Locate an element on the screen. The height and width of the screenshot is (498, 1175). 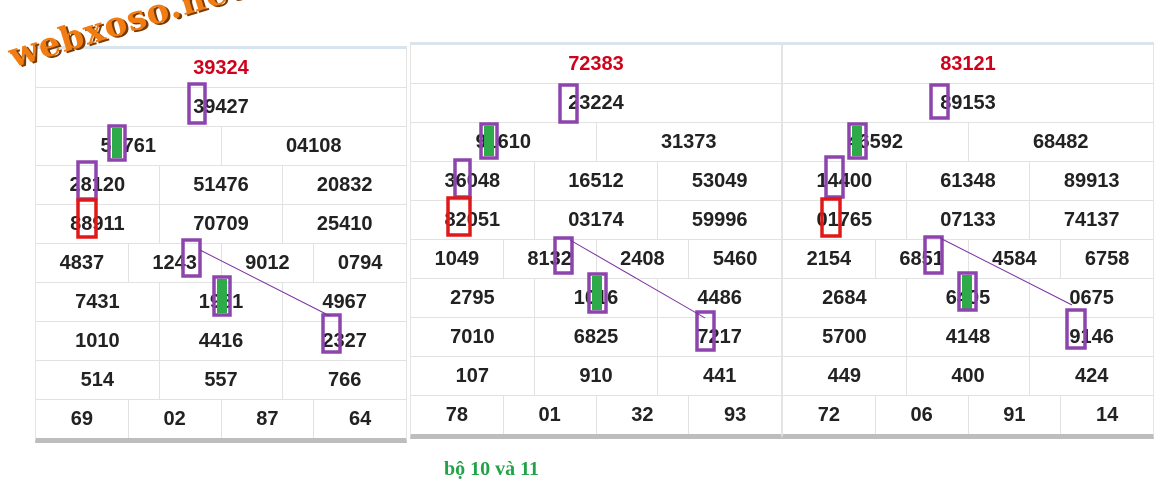
prize-number: 14400 is located at coordinates (845, 181).